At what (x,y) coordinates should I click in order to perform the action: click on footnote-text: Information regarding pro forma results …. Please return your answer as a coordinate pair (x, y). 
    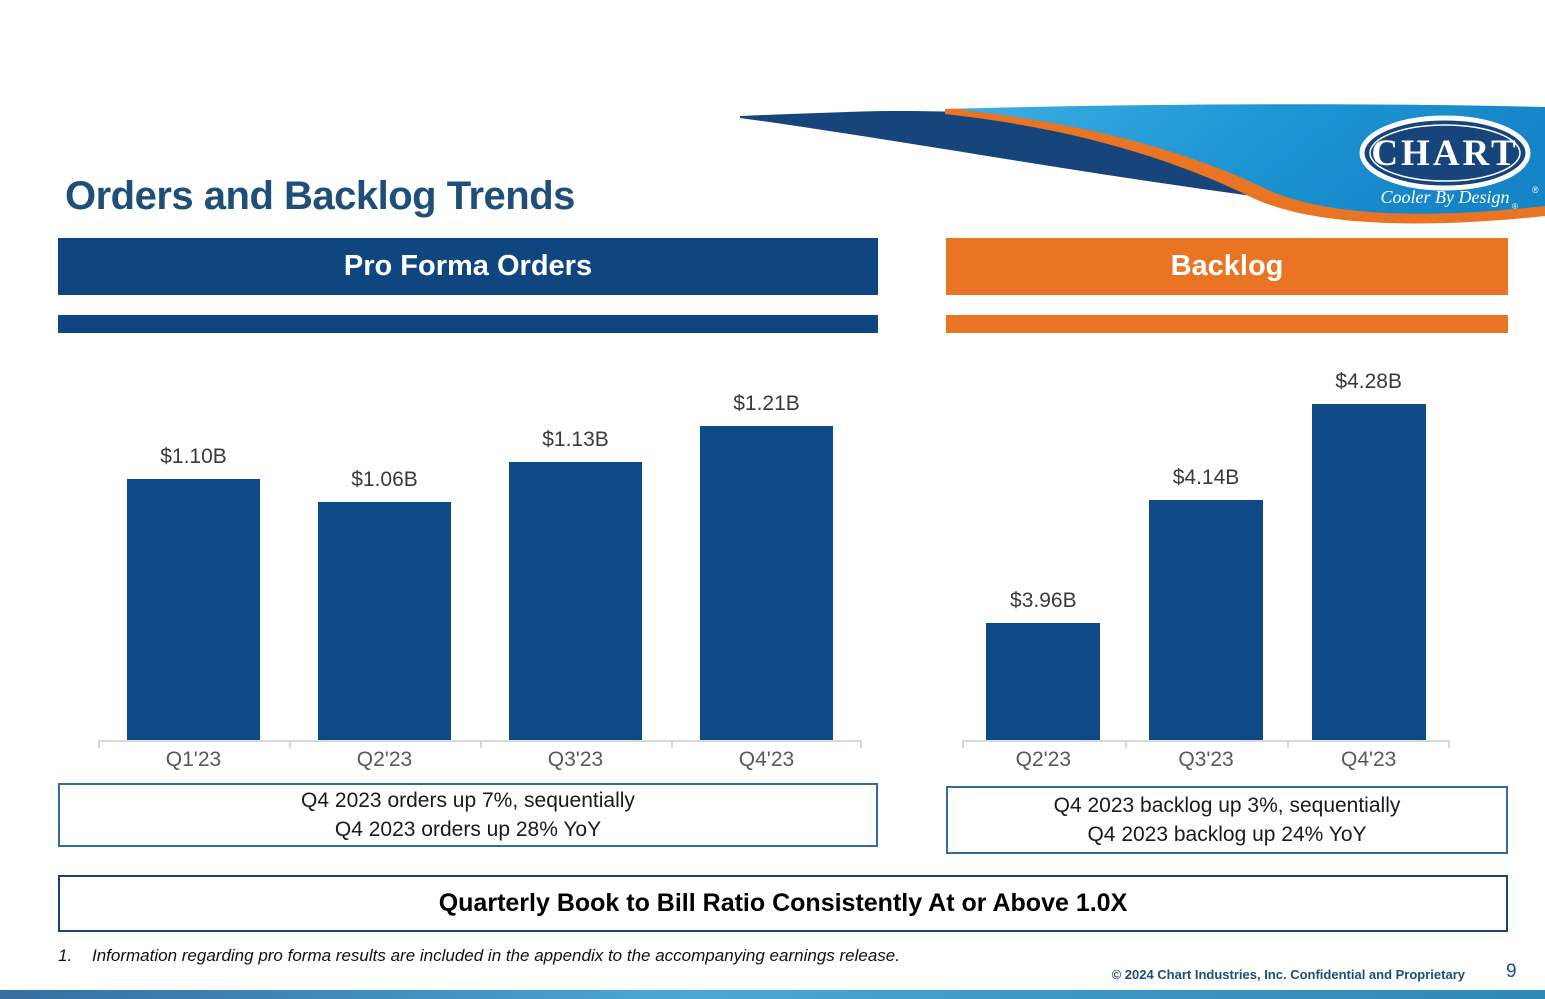
    Looking at the image, I should click on (496, 955).